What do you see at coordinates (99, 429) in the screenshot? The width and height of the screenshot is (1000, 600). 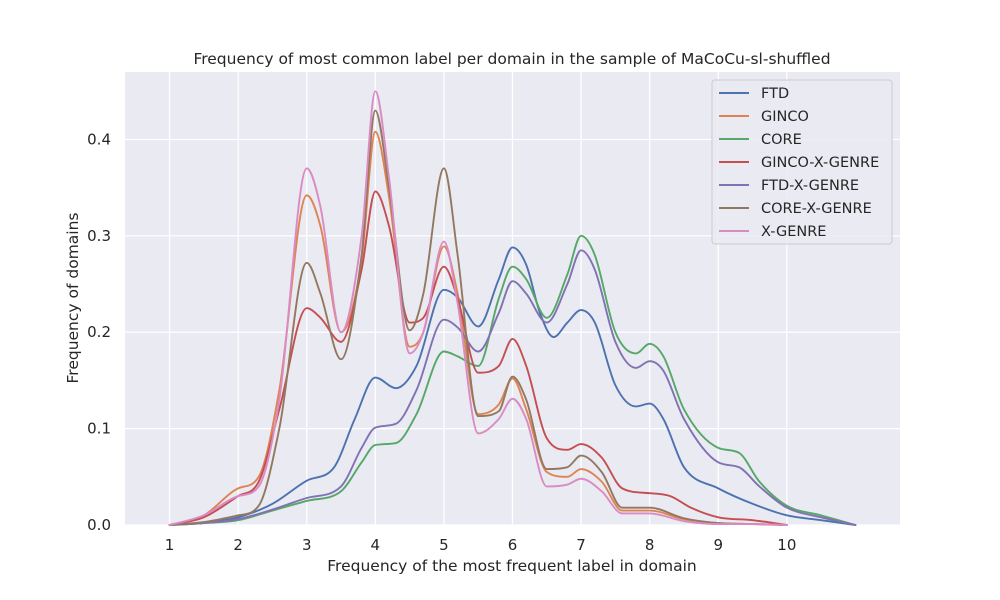 I see `y-tick-label: 0.1` at bounding box center [99, 429].